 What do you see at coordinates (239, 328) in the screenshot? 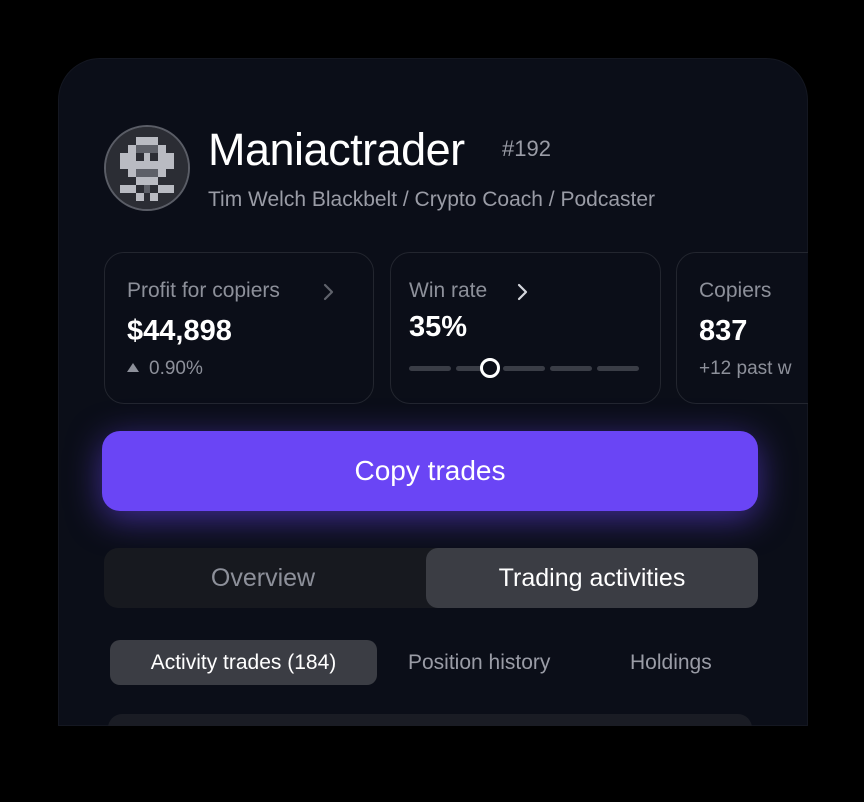
I see `profit-card: Profit for copiers $44,898 0.90%` at bounding box center [239, 328].